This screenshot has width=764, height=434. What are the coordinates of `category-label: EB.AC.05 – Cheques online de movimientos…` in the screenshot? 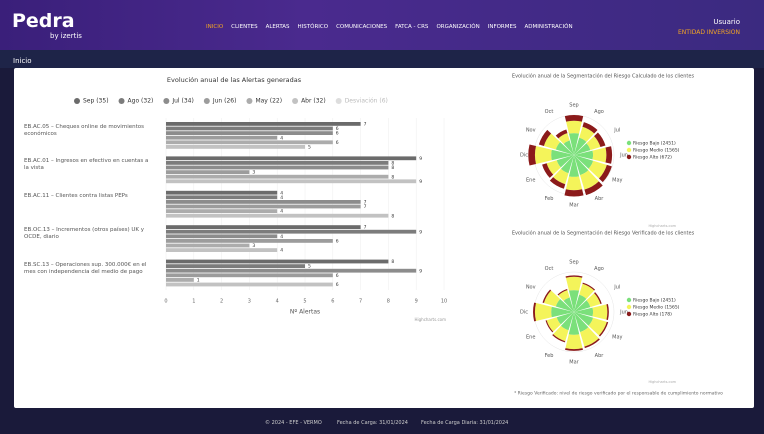 It's located at (84, 130).